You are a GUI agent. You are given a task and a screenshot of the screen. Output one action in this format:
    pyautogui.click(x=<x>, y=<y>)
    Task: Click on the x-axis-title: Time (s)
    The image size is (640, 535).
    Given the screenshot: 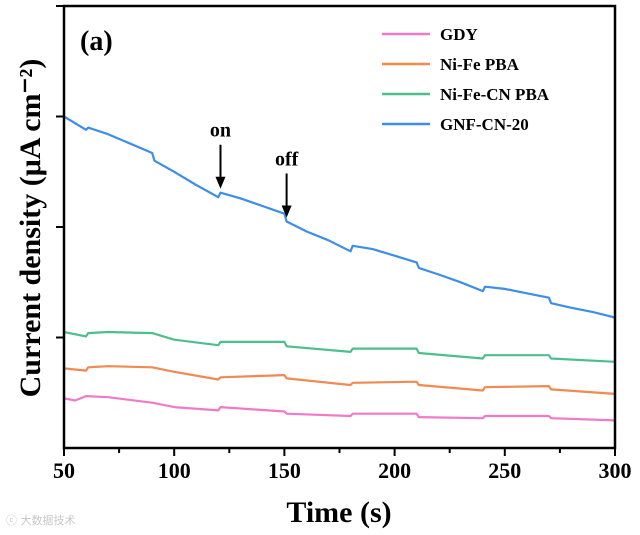 What is the action you would take?
    pyautogui.click(x=338, y=512)
    